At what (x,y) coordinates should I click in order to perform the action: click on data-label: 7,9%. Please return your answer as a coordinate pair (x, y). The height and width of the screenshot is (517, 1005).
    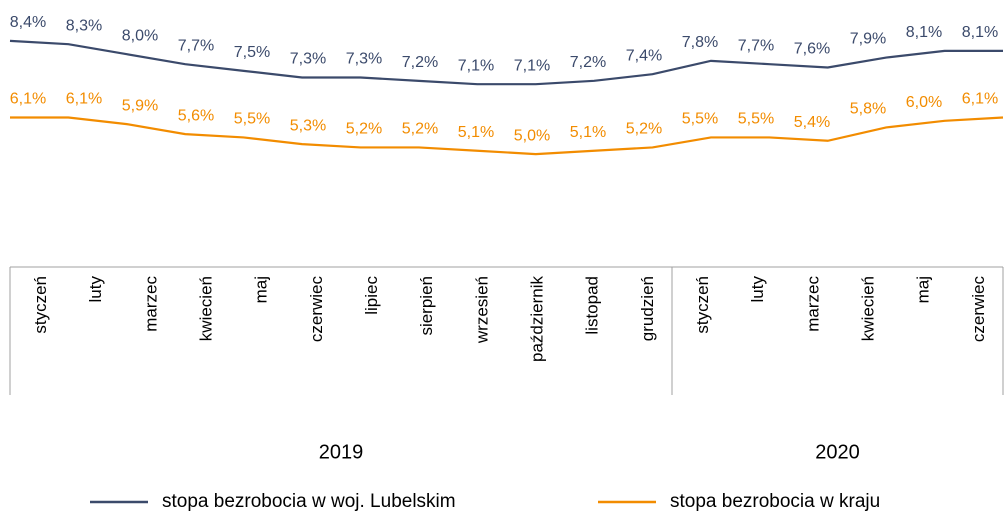
    Looking at the image, I should click on (868, 39).